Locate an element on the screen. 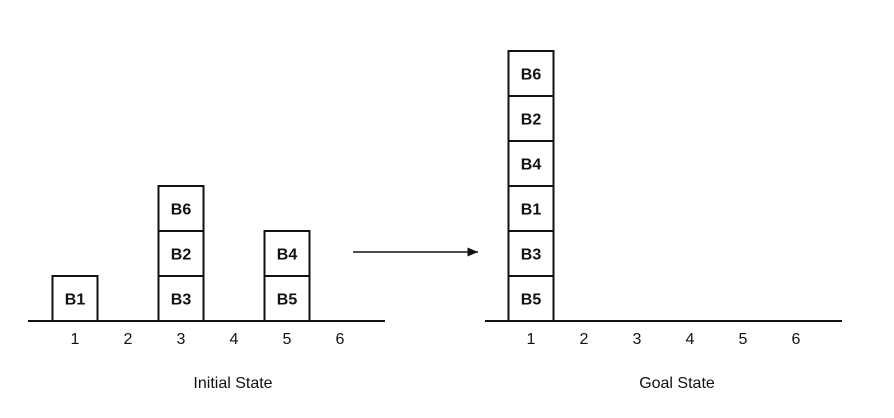 This screenshot has width=894, height=418. initial-block-label: B1 is located at coordinates (75, 300).